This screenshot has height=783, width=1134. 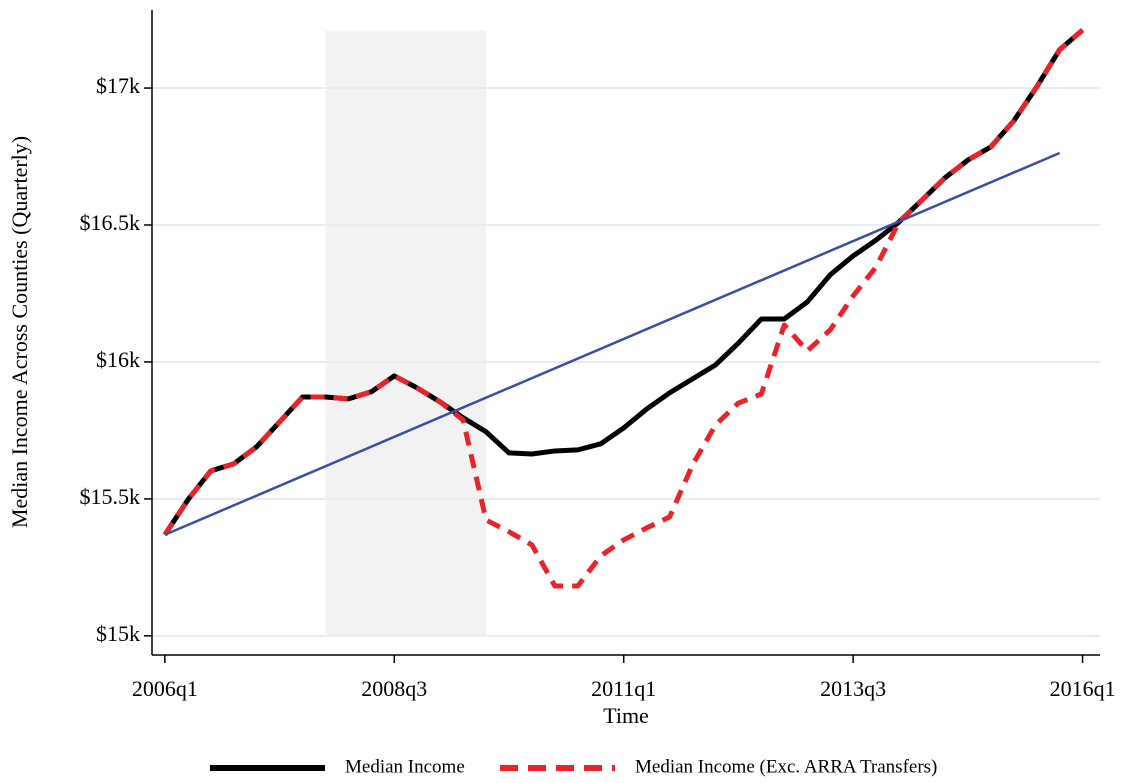 I want to click on x-tick-label: 2013q3, so click(x=853, y=688).